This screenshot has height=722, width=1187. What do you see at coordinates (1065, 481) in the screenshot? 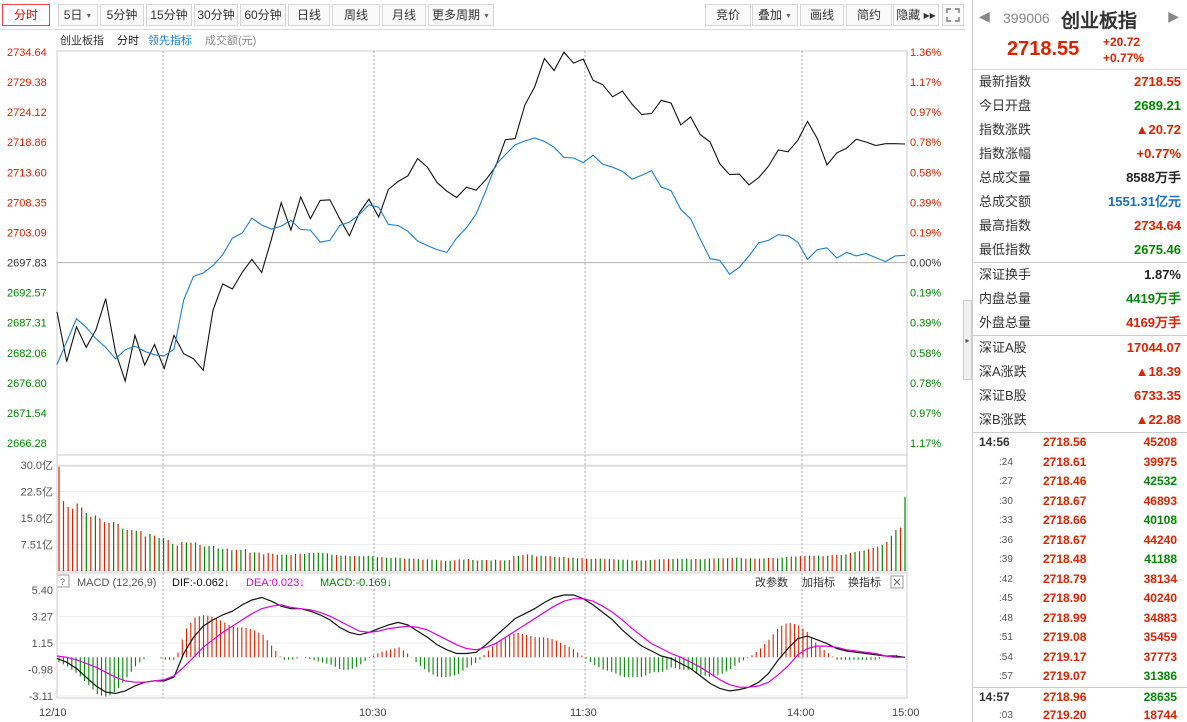
I see `tick-price: 2718.46` at bounding box center [1065, 481].